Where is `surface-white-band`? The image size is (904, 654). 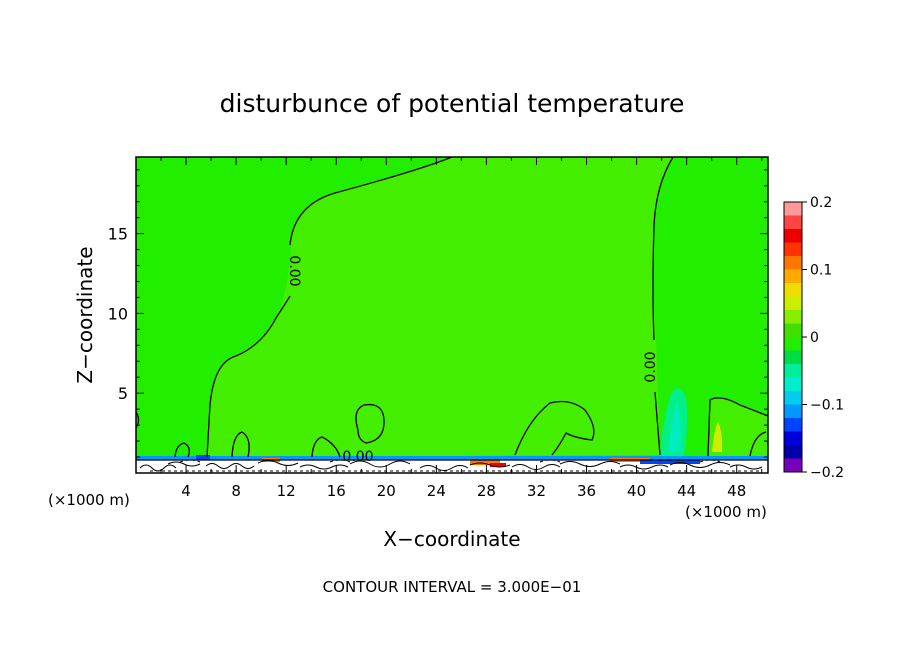
surface-white-band is located at coordinates (452, 466).